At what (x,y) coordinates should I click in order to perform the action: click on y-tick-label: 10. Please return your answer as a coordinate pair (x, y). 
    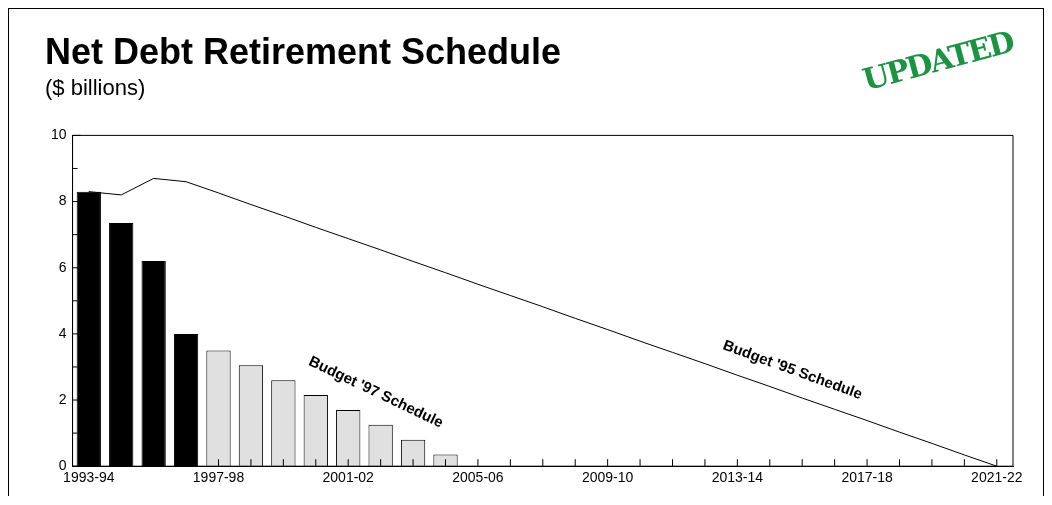
    Looking at the image, I should click on (58, 134).